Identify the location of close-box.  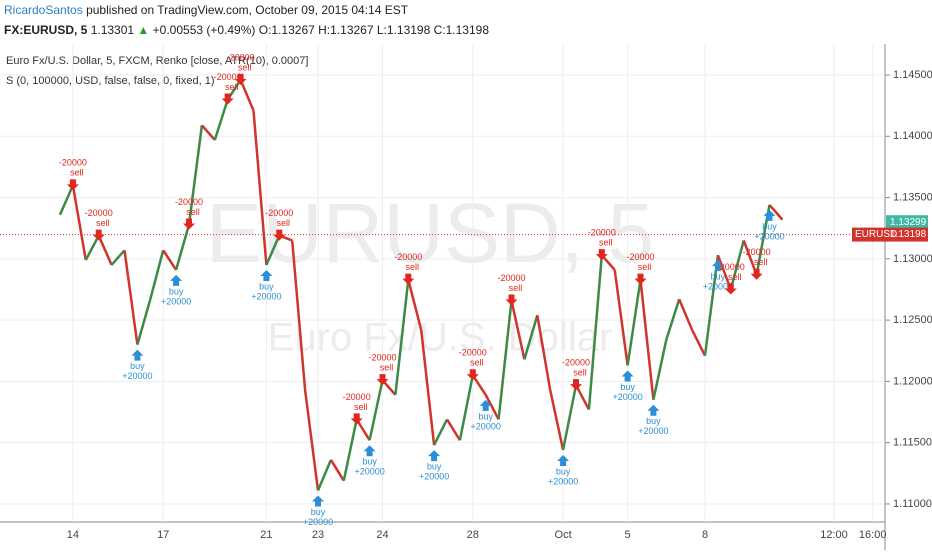
(890, 234).